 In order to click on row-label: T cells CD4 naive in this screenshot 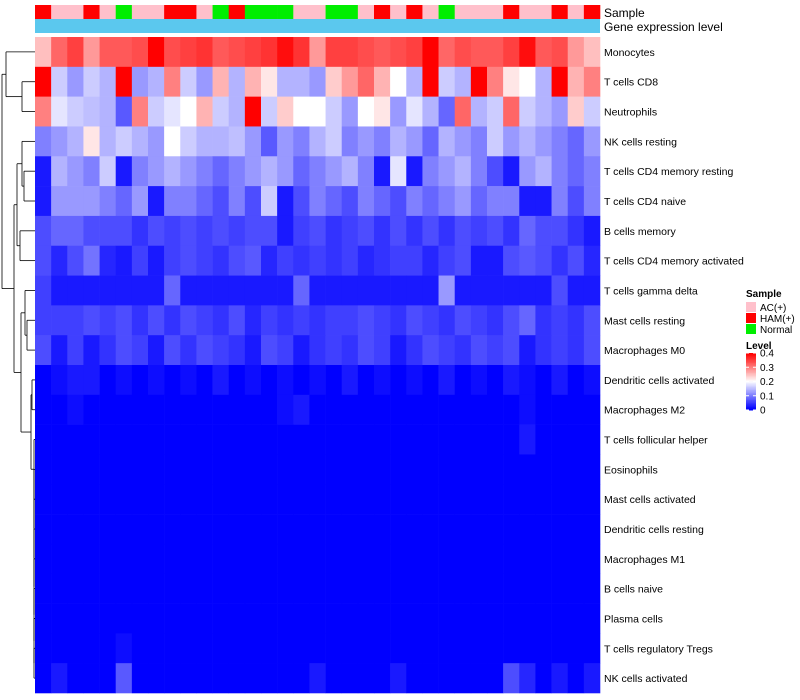, I will do `click(645, 202)`.